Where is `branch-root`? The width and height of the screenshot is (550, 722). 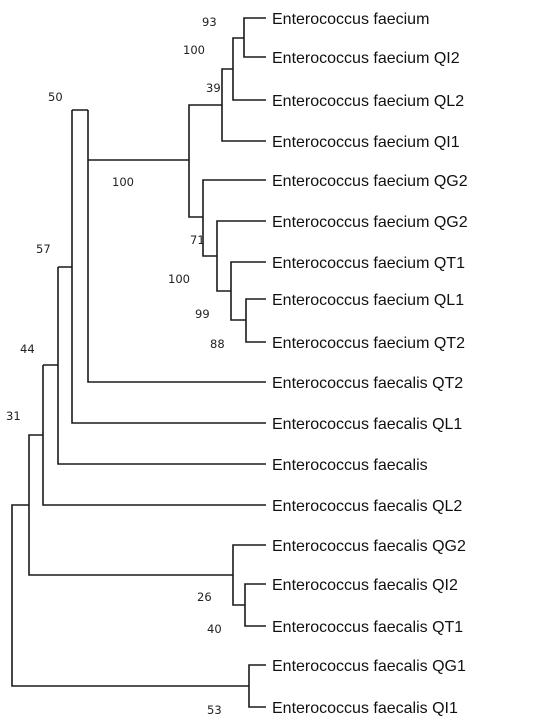
branch-root is located at coordinates (130, 595).